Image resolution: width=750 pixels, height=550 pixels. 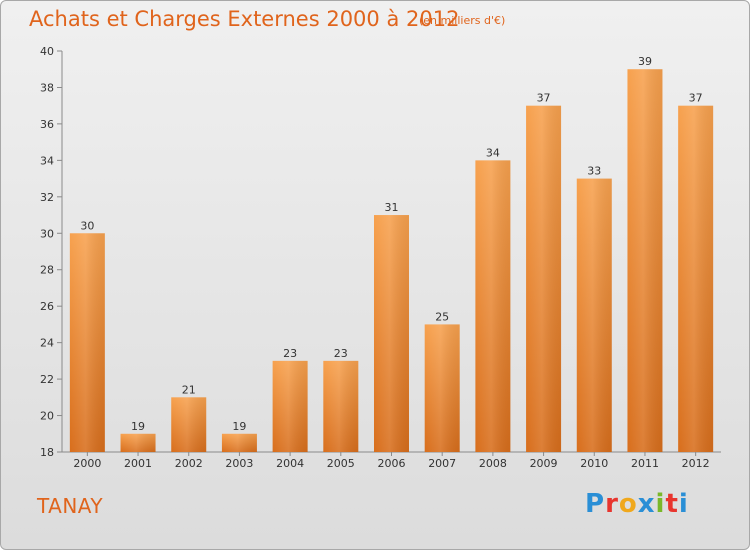 I want to click on proxiti-logo: Proxiti, so click(x=637, y=504).